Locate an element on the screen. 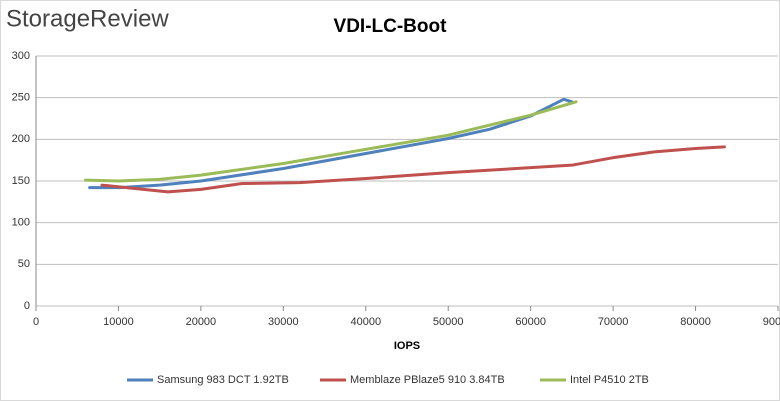 The height and width of the screenshot is (401, 780). x-tick-label: 40000 is located at coordinates (365, 322).